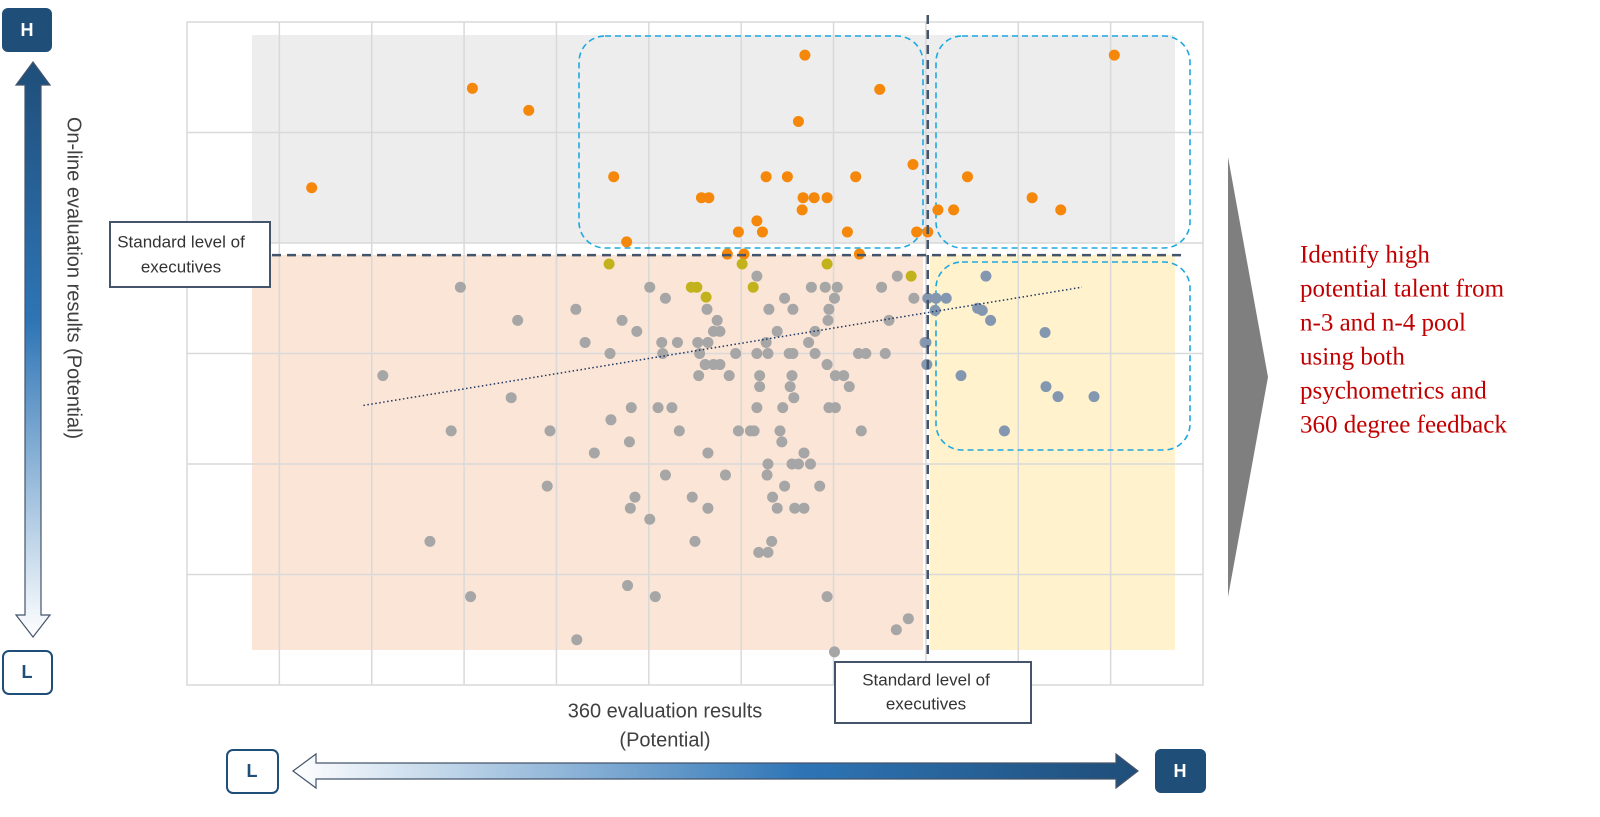  I want to click on high-label: H, so click(27, 30).